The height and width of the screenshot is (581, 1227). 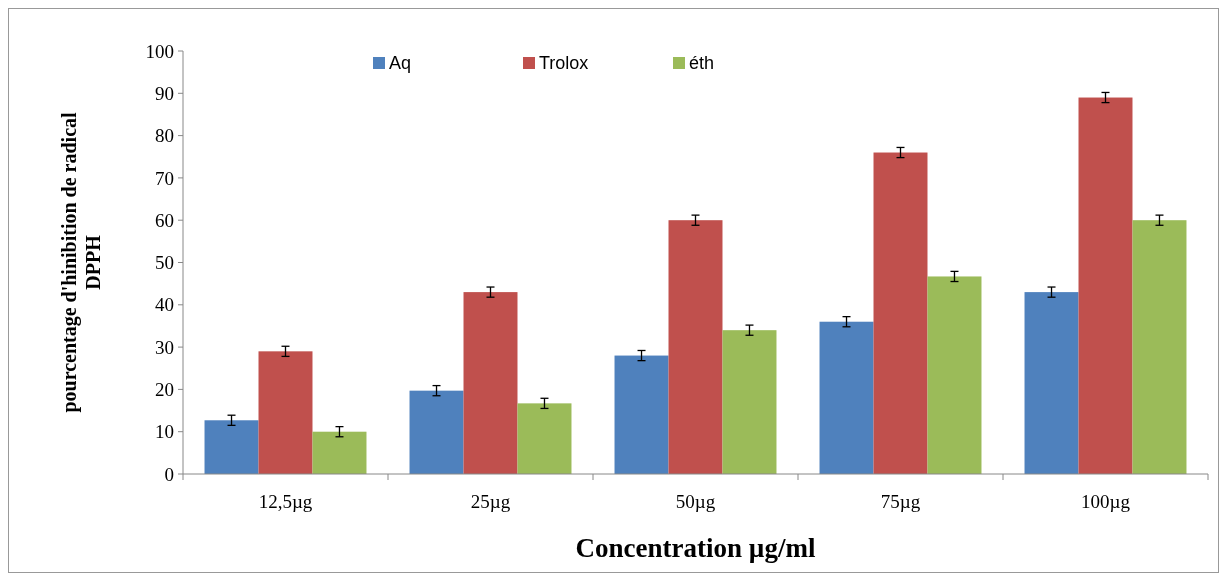 What do you see at coordinates (159, 51) in the screenshot?
I see `y-tick-label: 100` at bounding box center [159, 51].